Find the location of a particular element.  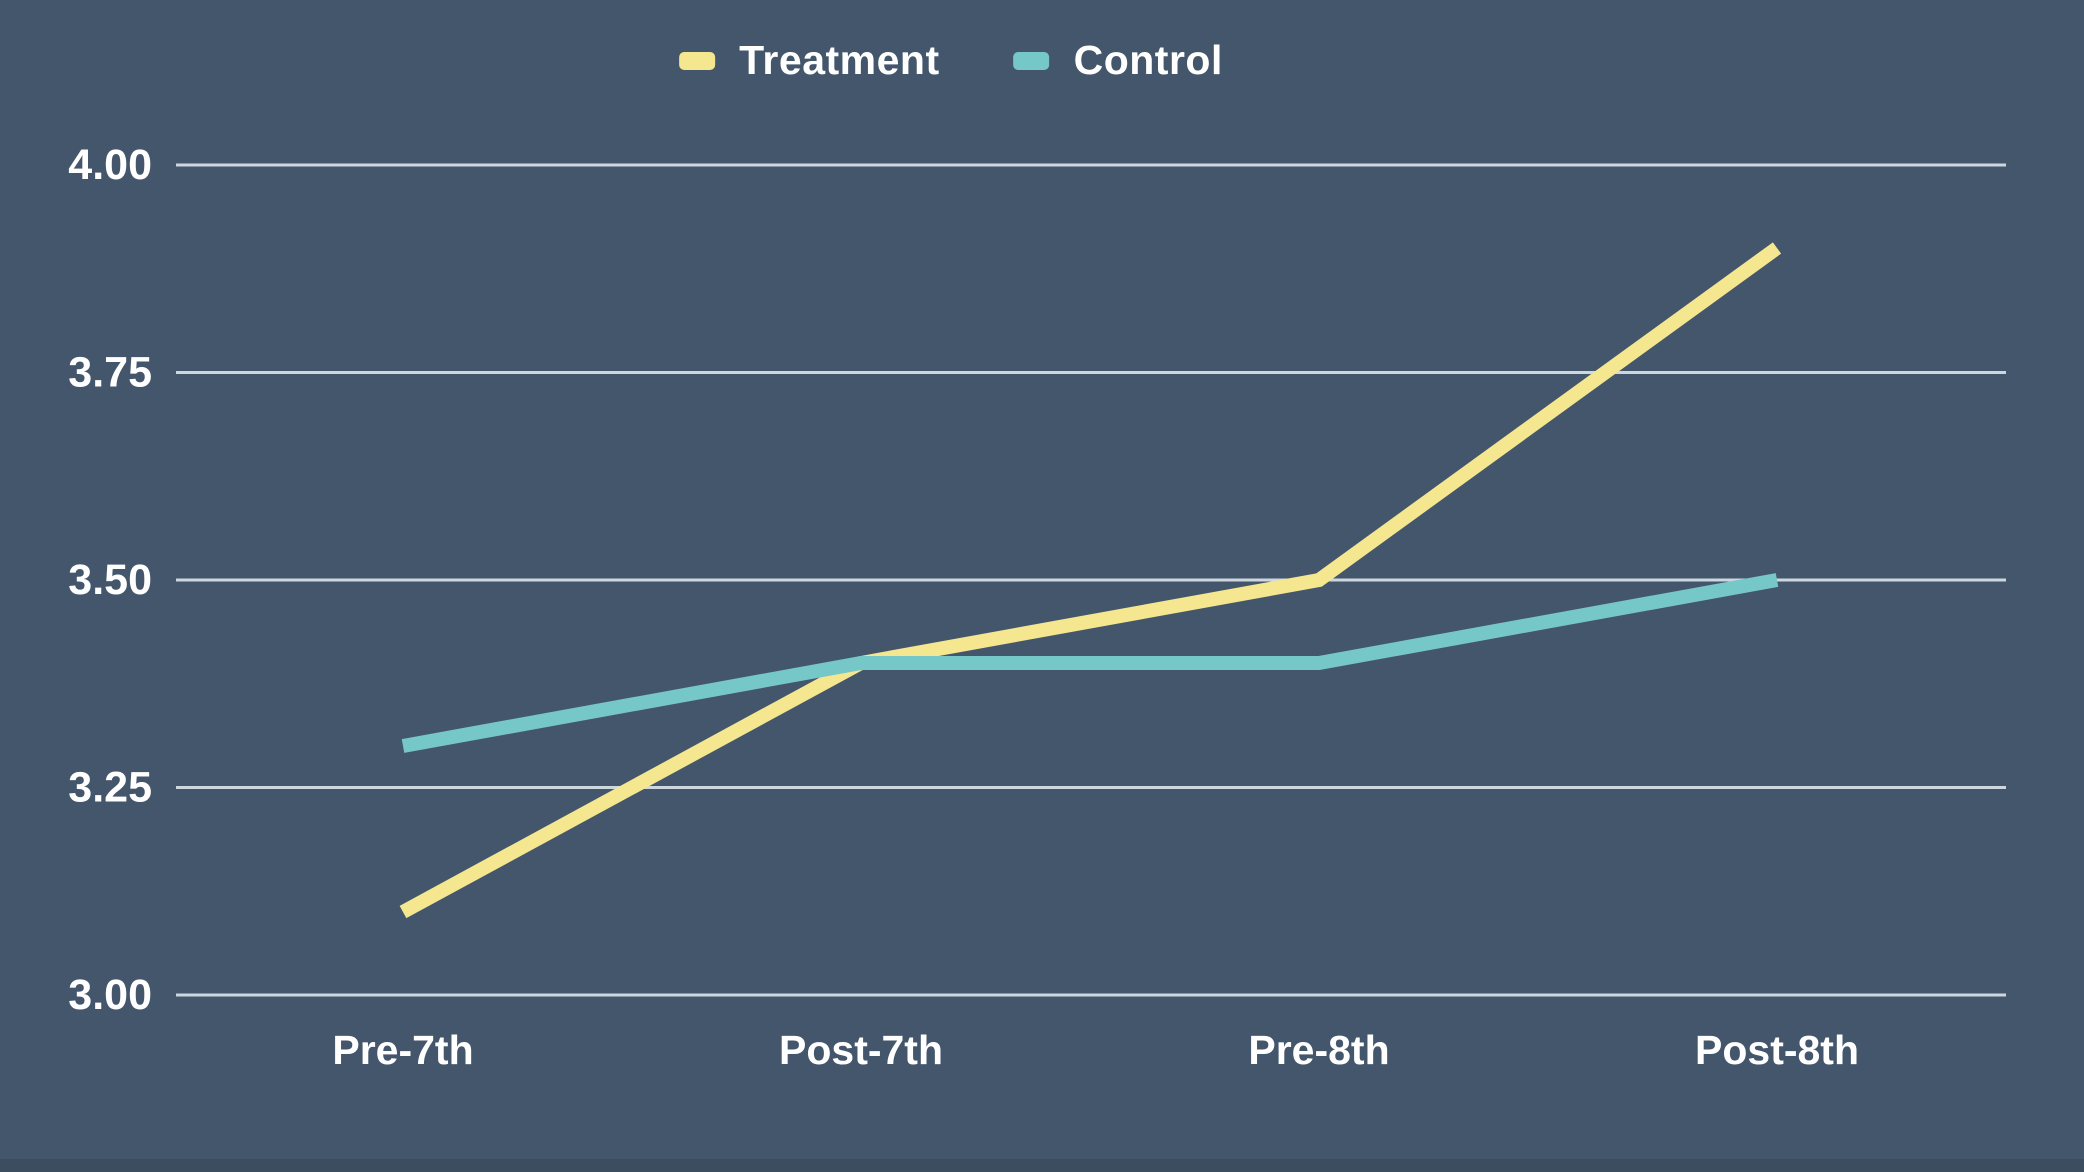

treatment-swatch-icon is located at coordinates (697, 60).